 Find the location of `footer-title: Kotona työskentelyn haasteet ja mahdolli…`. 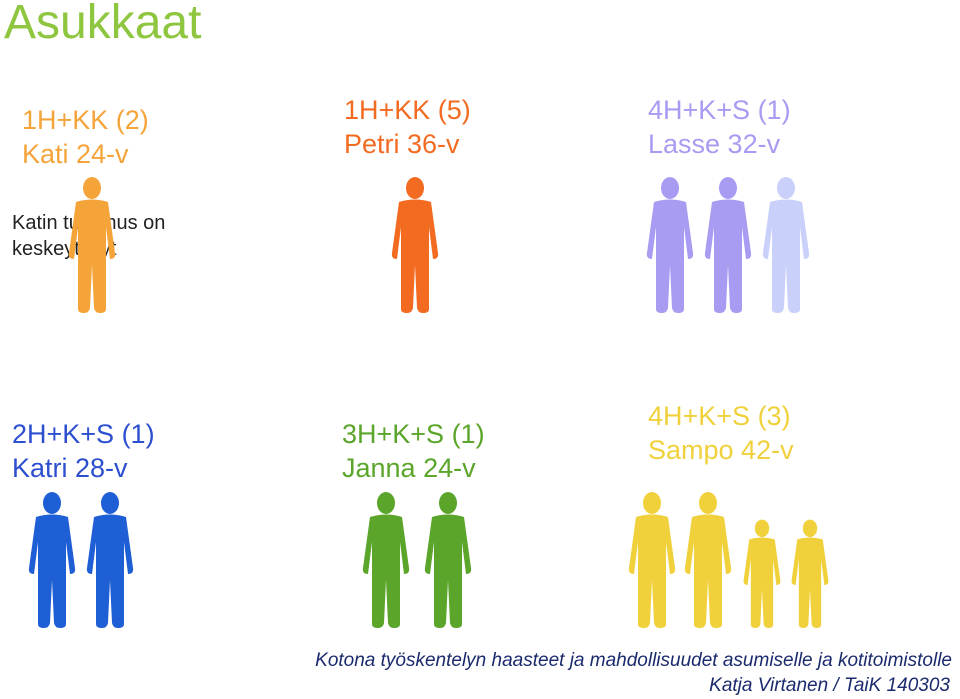

footer-title: Kotona työskentelyn haasteet ja mahdolli… is located at coordinates (633, 660).